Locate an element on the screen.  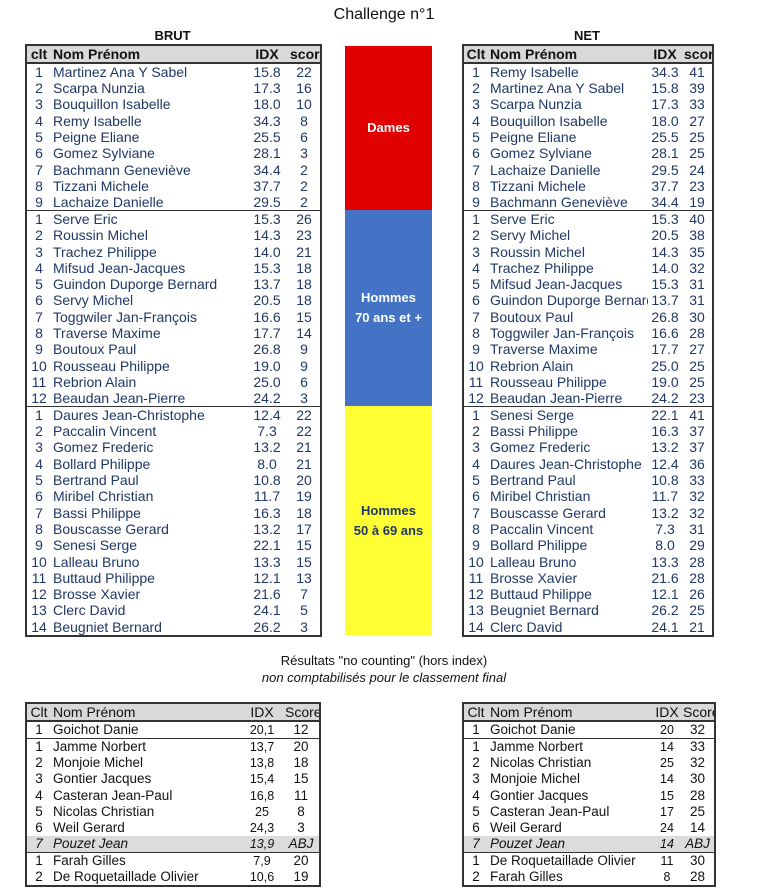
cell-name: Martinez Ana Y Sabel is located at coordinates (120, 72).